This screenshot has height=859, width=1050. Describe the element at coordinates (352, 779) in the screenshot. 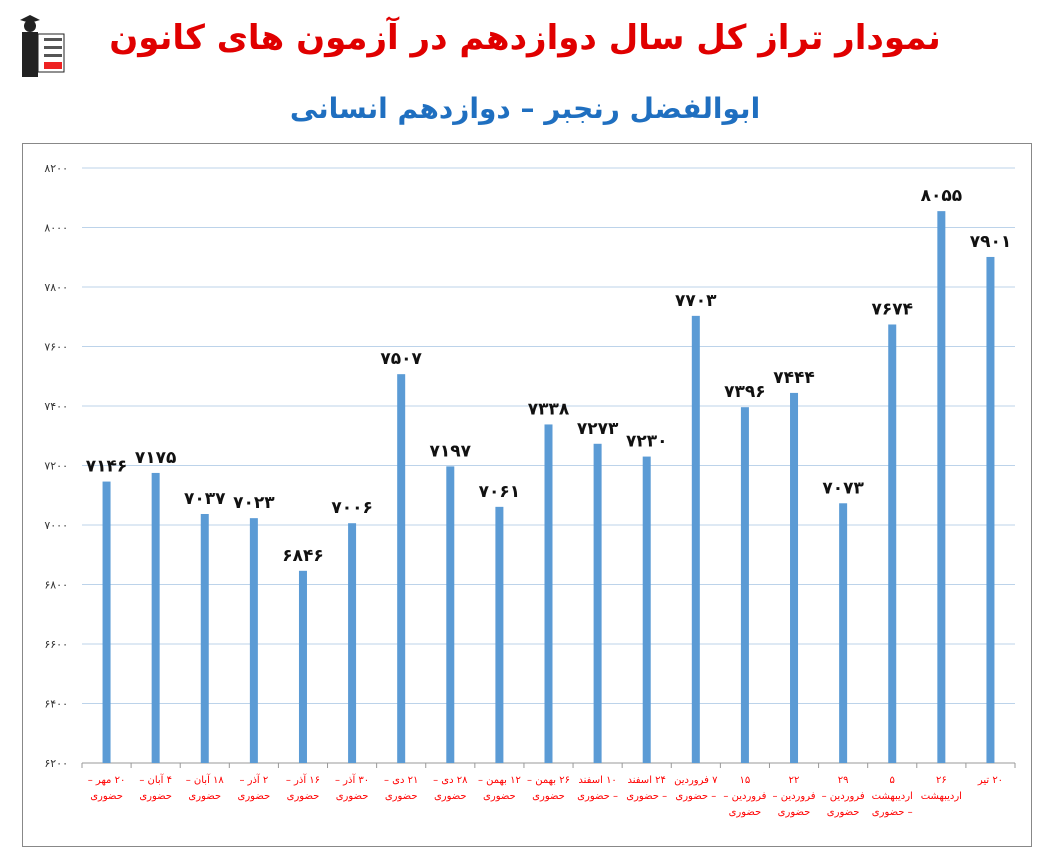

I see `x-tick-label: ۳۰ آذر –` at that location.